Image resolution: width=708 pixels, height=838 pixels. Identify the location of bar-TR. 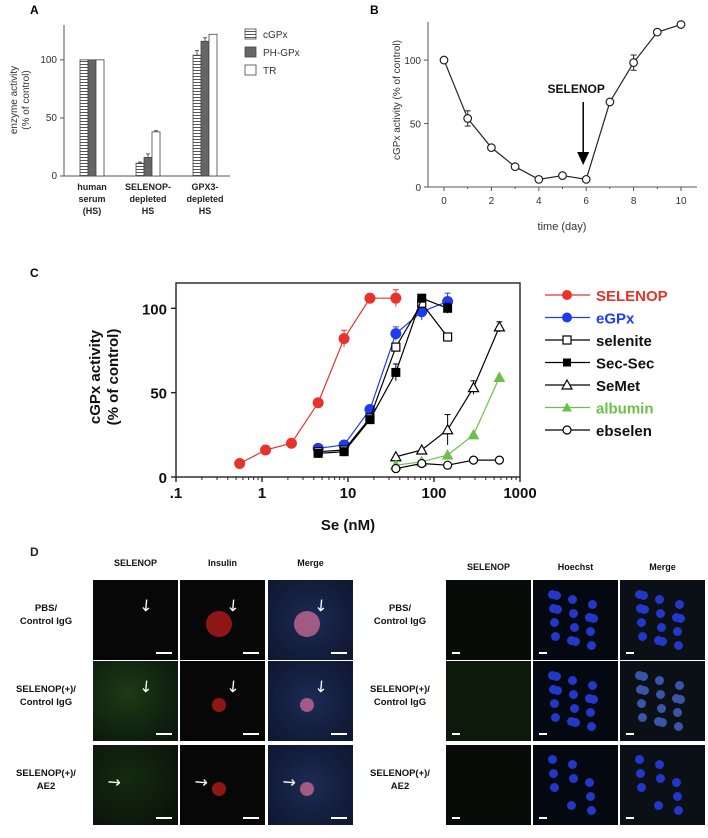
(156, 154).